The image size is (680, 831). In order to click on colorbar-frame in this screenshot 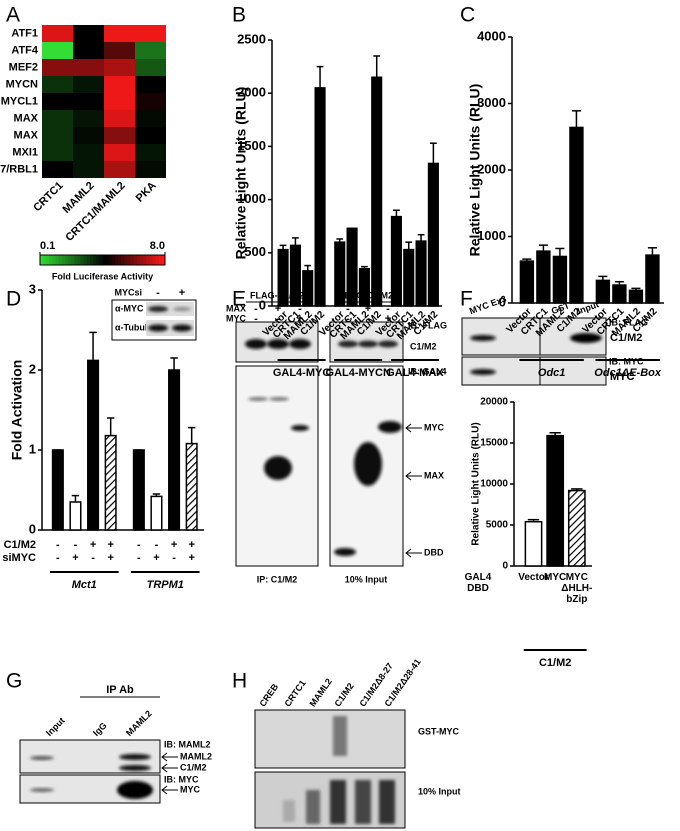, I will do `click(102, 260)`.